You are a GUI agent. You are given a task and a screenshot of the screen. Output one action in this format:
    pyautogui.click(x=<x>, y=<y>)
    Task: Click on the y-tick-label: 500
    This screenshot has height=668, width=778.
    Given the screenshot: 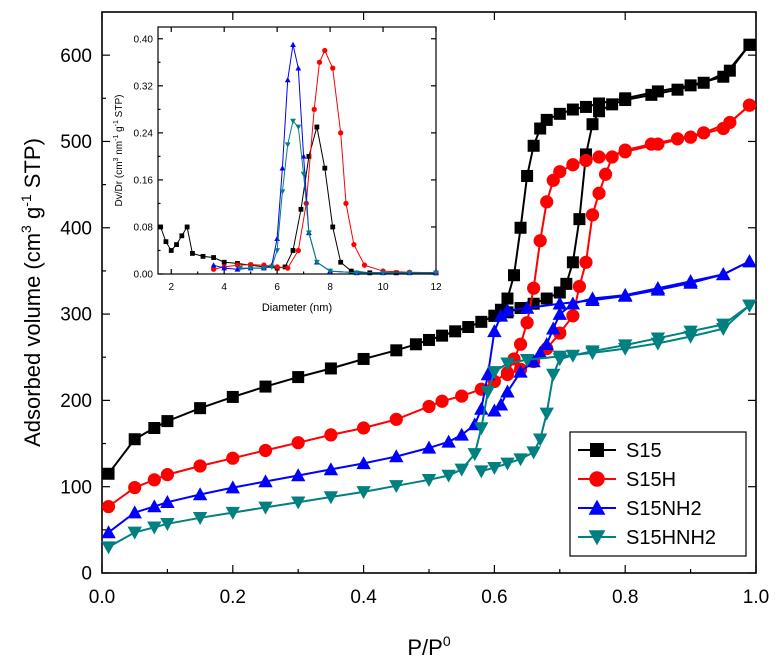 What is the action you would take?
    pyautogui.click(x=76, y=142)
    